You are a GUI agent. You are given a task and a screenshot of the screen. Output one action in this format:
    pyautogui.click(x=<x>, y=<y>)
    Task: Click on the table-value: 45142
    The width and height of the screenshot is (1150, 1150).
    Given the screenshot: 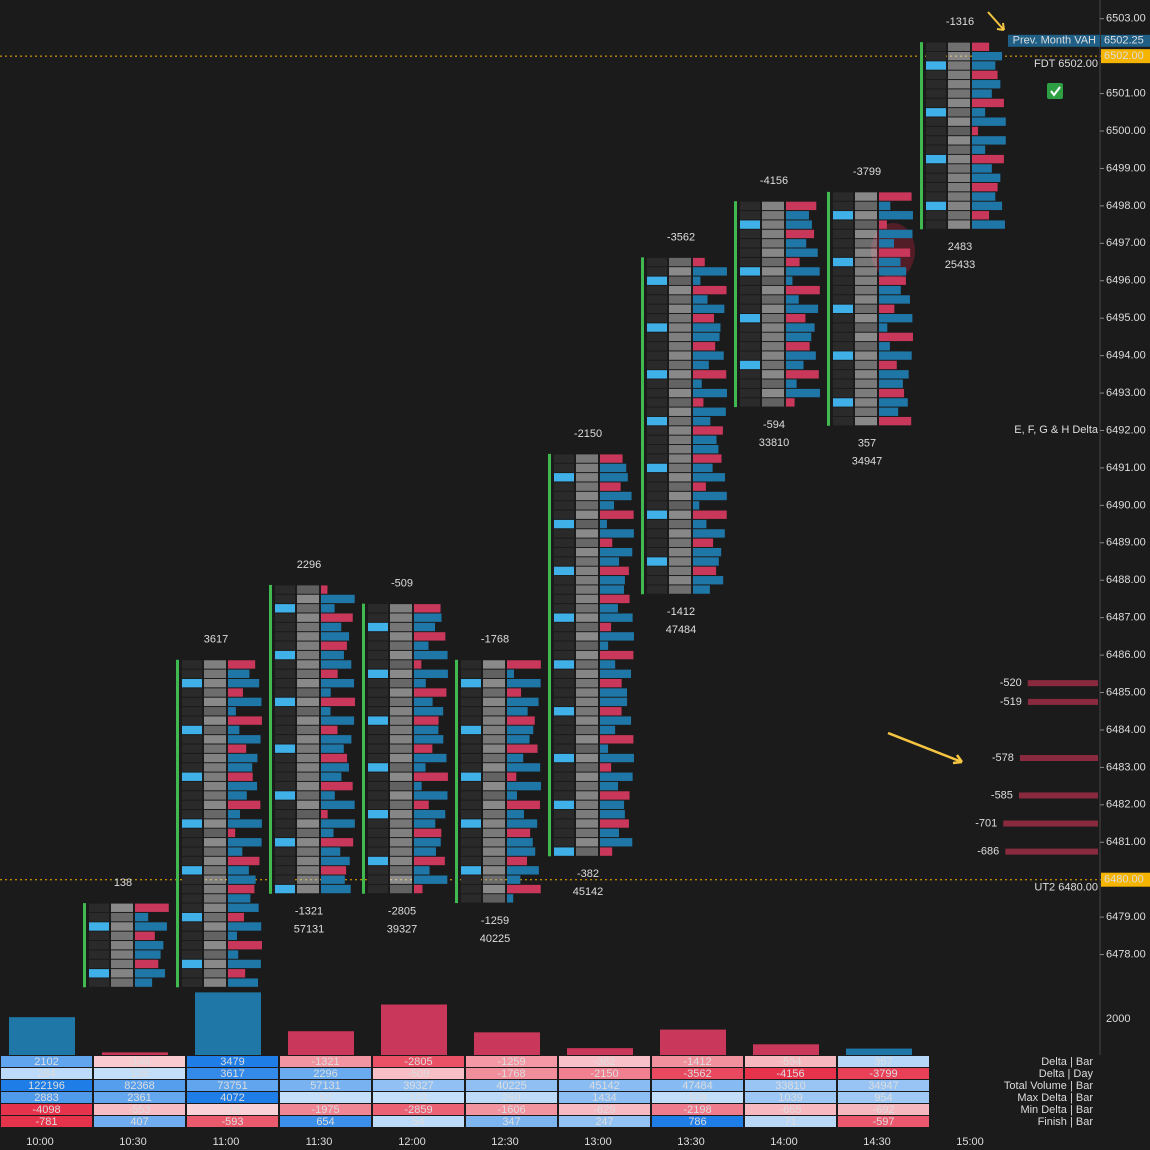 What is the action you would take?
    pyautogui.click(x=604, y=1086)
    